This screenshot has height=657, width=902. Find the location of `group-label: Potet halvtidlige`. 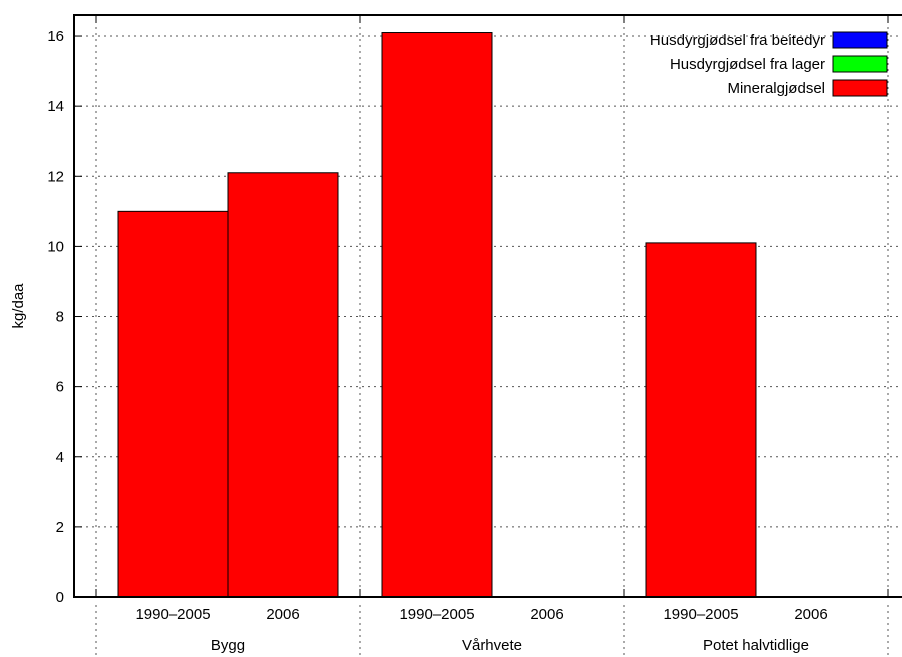

group-label: Potet halvtidlige is located at coordinates (756, 645).